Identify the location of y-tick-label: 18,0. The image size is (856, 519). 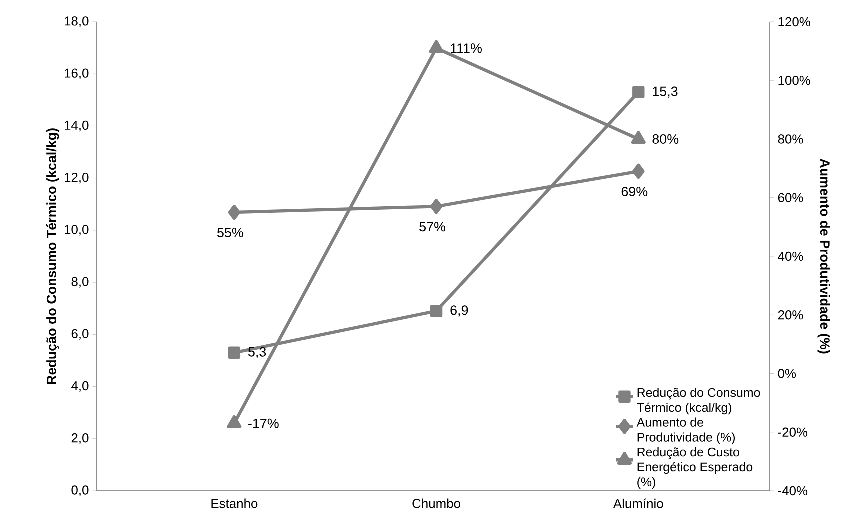
(77, 22).